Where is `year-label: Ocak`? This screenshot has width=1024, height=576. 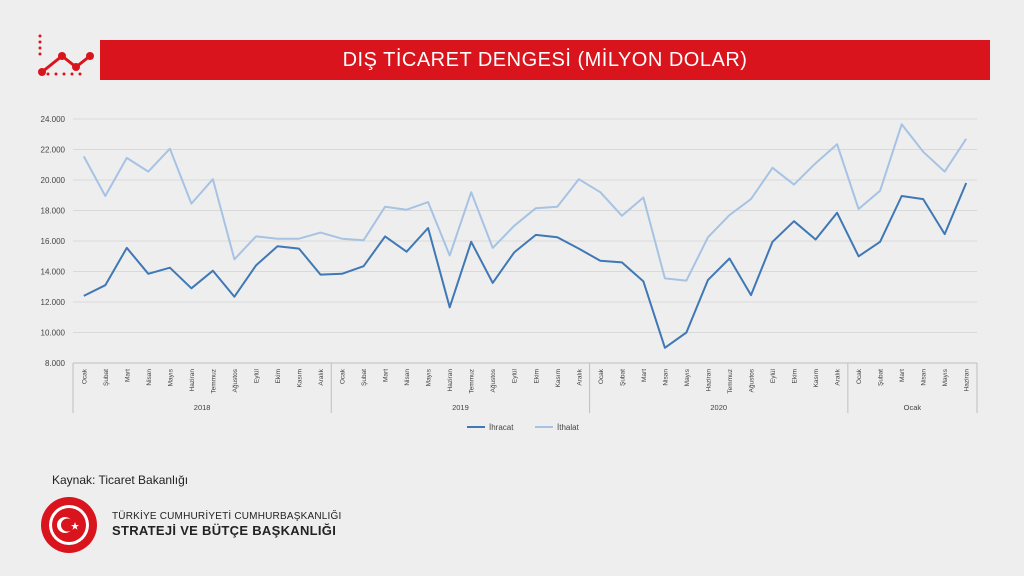 year-label: Ocak is located at coordinates (913, 407).